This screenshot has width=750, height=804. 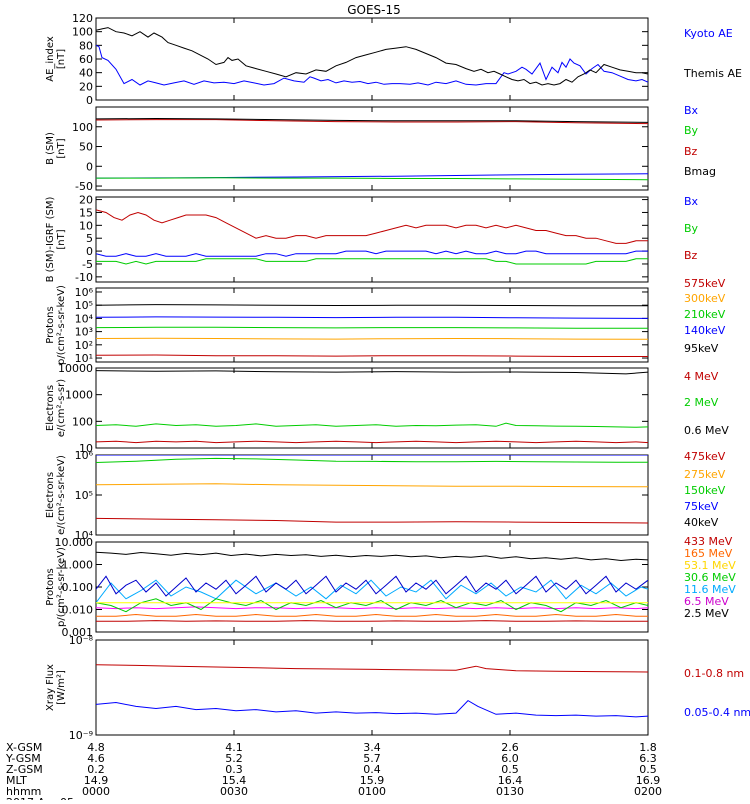 I want to click on x-tick-label: 14.9, so click(x=96, y=780).